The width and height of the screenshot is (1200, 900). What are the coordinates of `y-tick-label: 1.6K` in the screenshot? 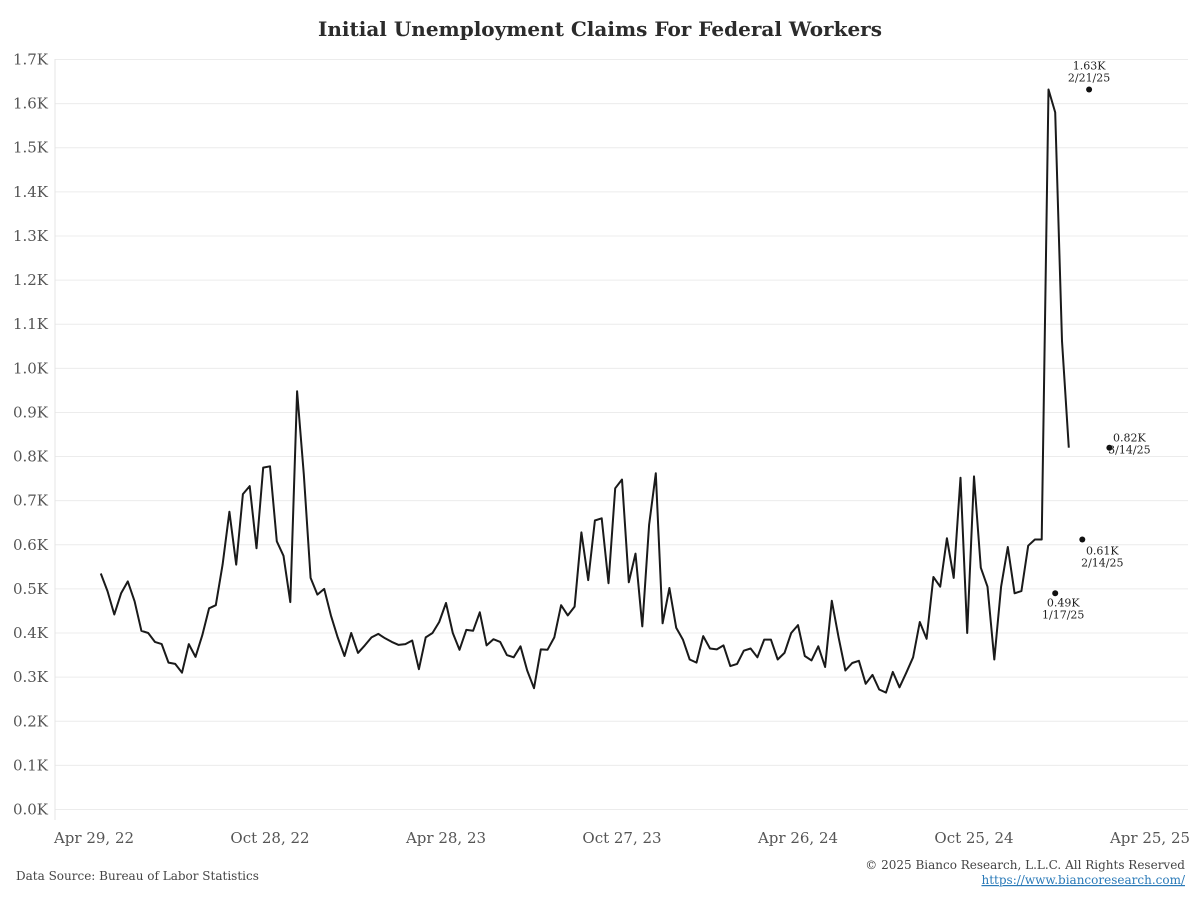 It's located at (31, 104).